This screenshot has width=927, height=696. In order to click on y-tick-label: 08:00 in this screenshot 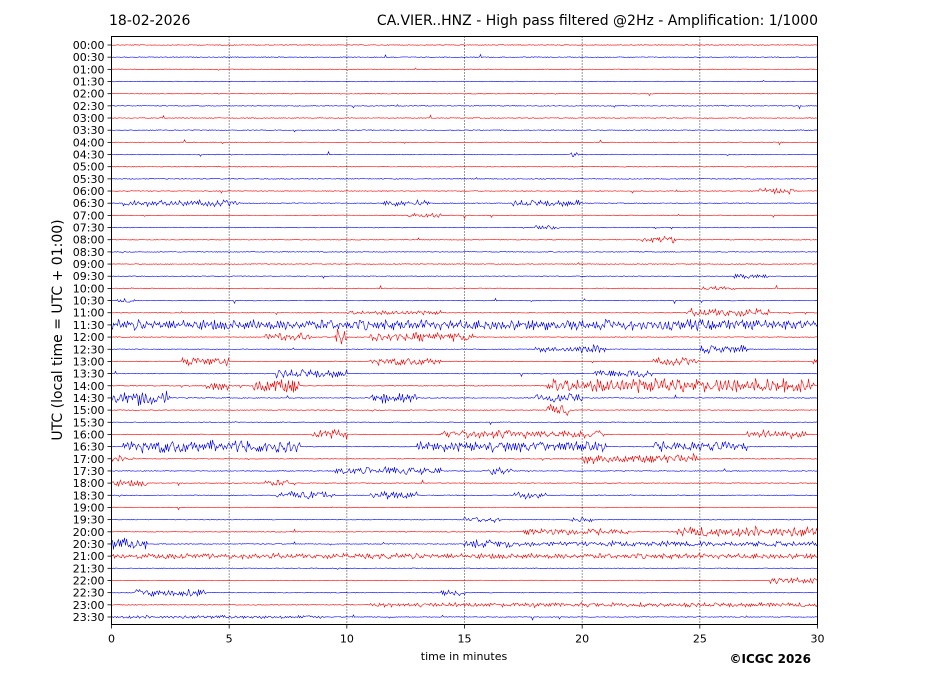, I will do `click(89, 240)`.